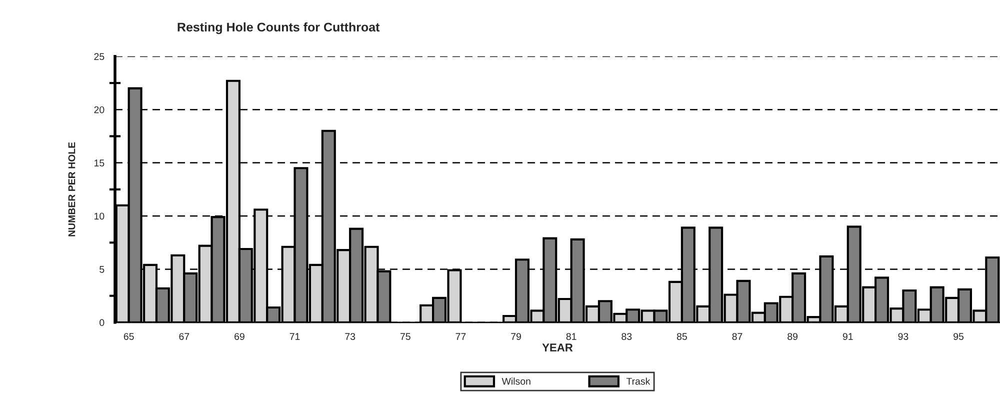 The image size is (1000, 403). I want to click on chart-title: Resting Hole Counts for Cutthroat, so click(279, 28).